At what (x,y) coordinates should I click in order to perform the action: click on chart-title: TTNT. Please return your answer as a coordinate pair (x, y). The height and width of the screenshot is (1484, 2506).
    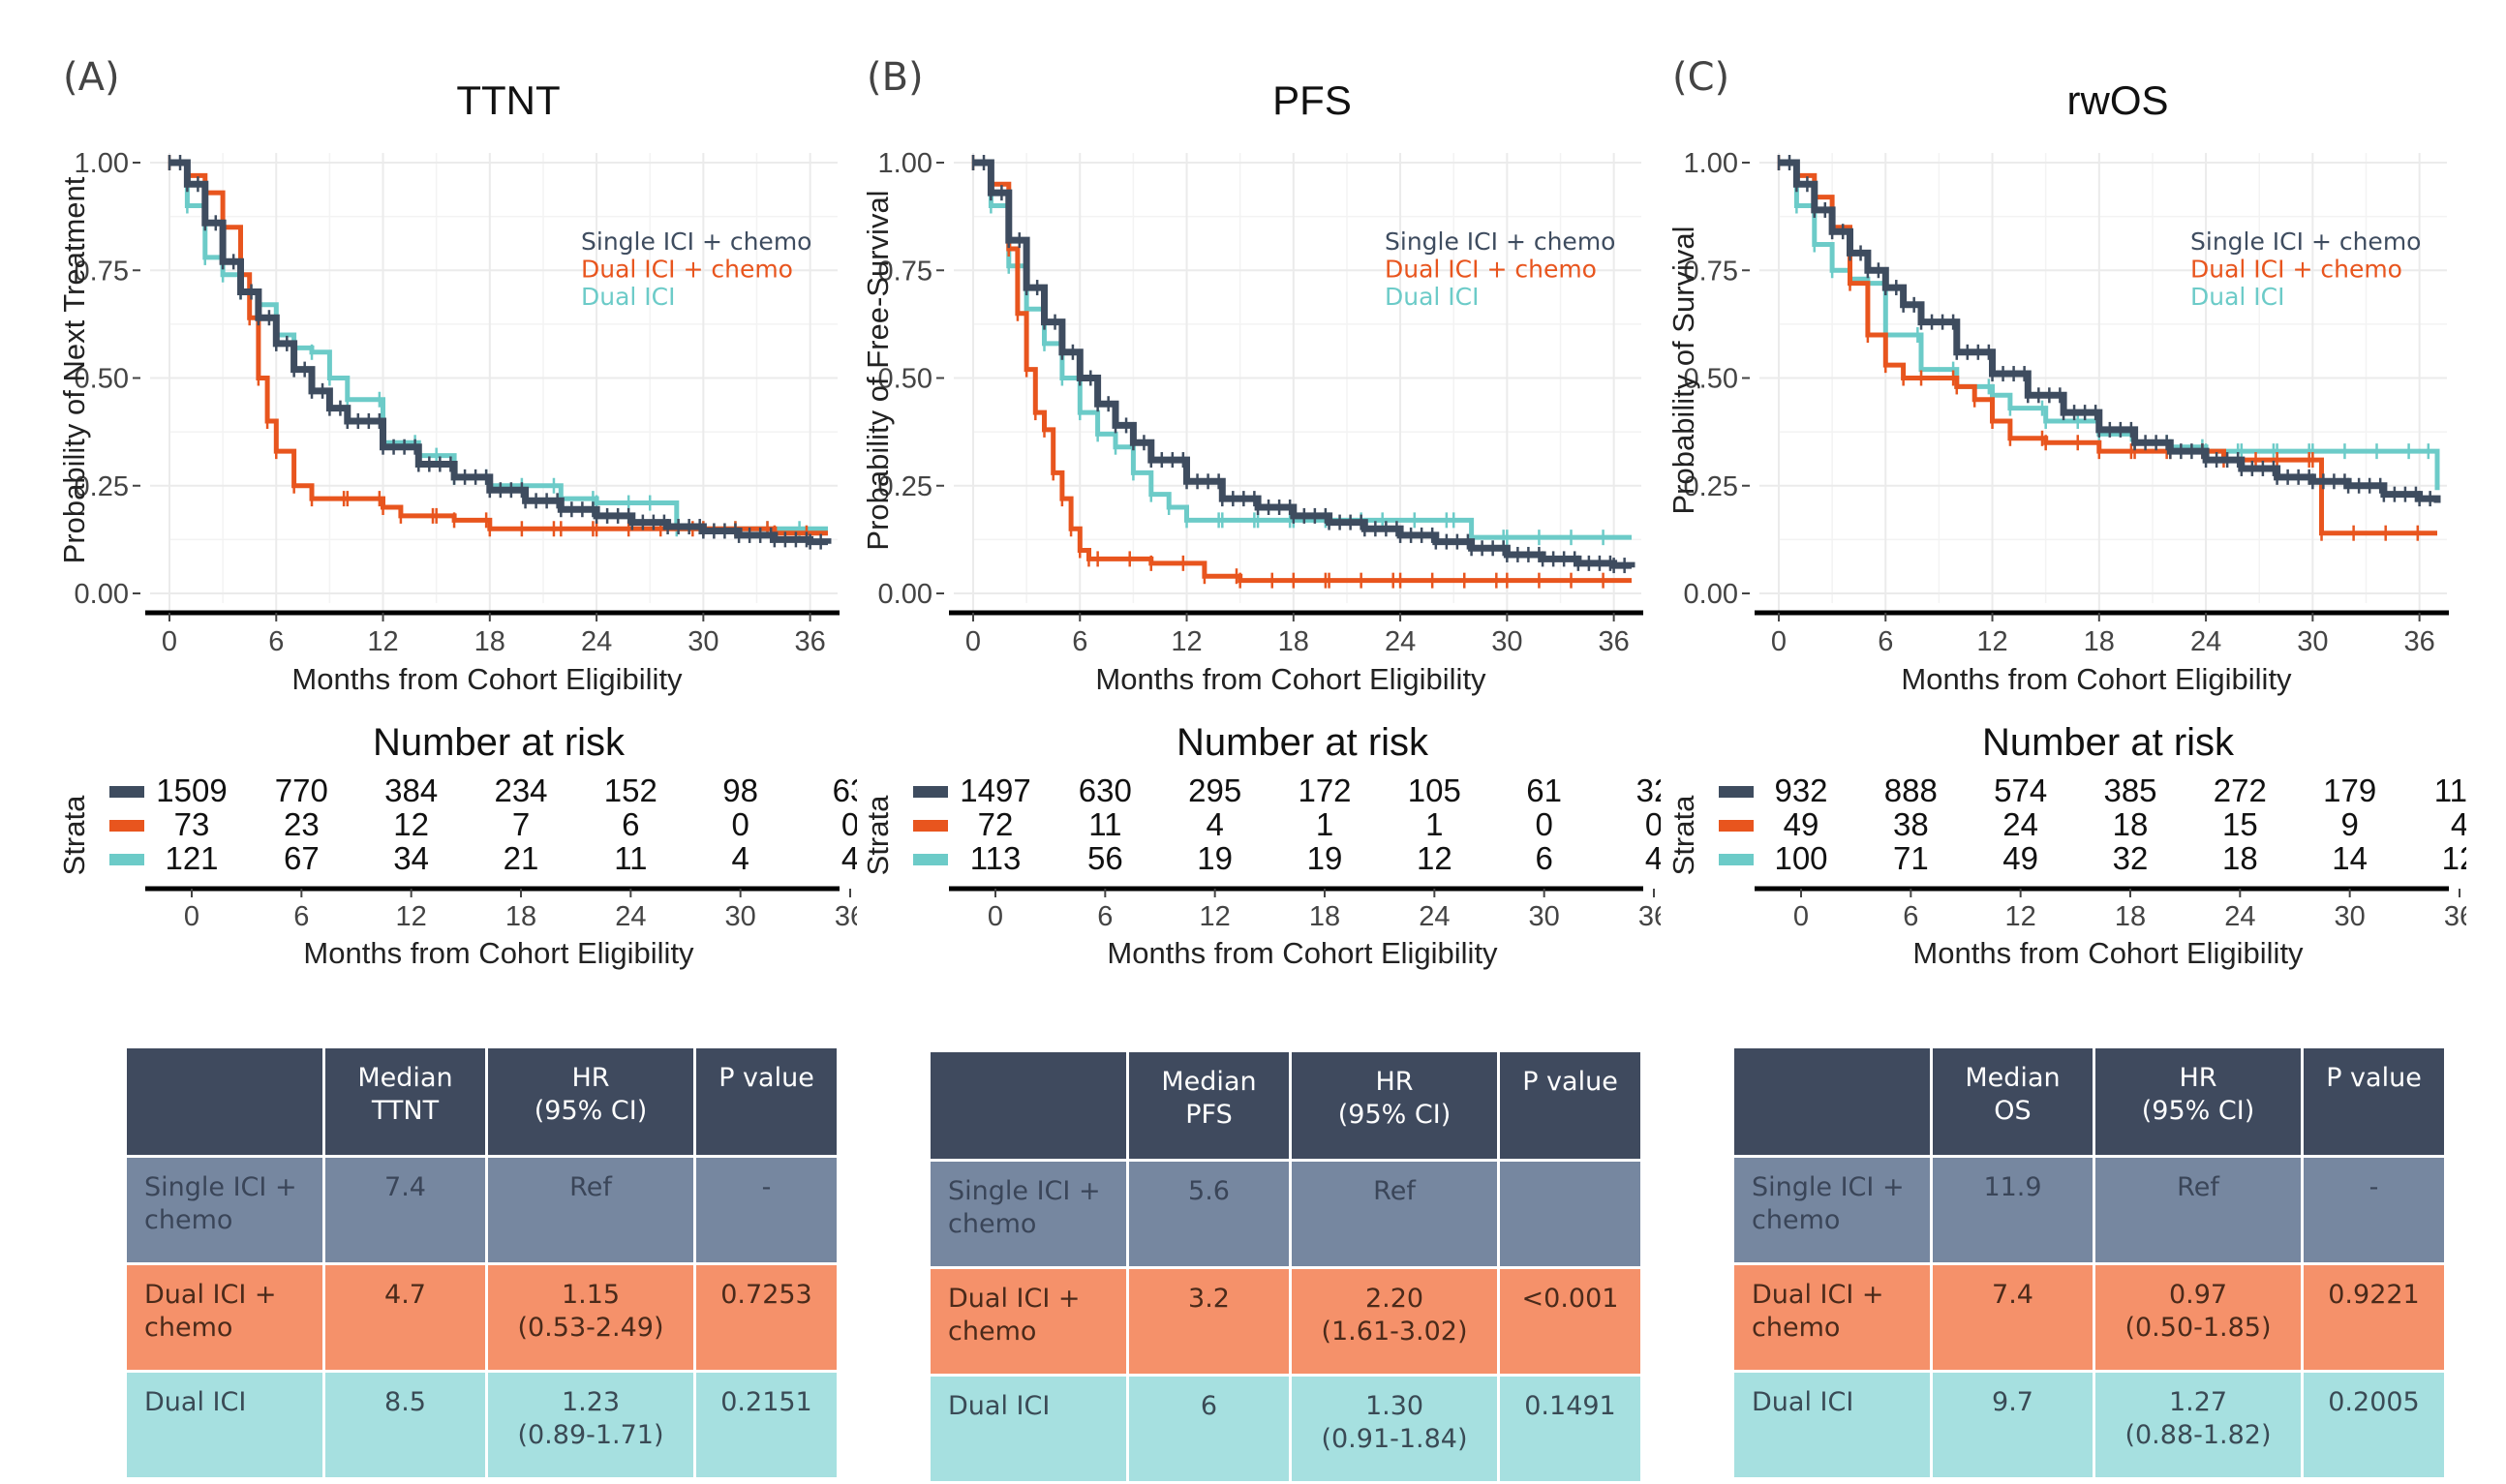
    Looking at the image, I should click on (508, 100).